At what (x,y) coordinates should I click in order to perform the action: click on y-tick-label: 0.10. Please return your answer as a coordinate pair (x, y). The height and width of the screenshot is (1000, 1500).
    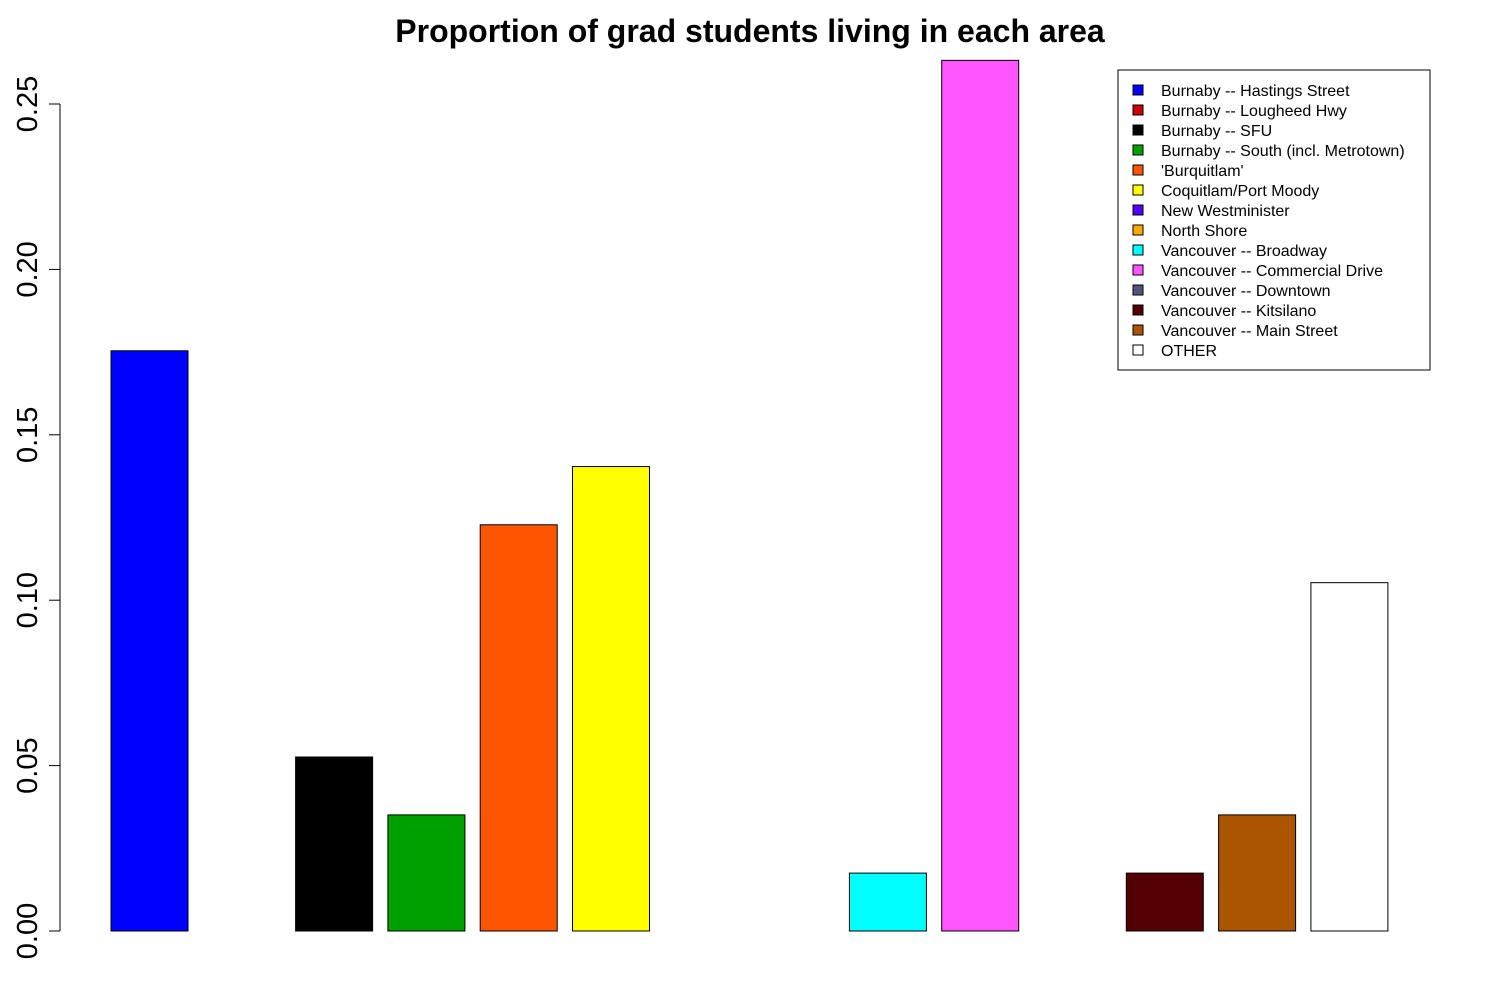
    Looking at the image, I should click on (28, 600).